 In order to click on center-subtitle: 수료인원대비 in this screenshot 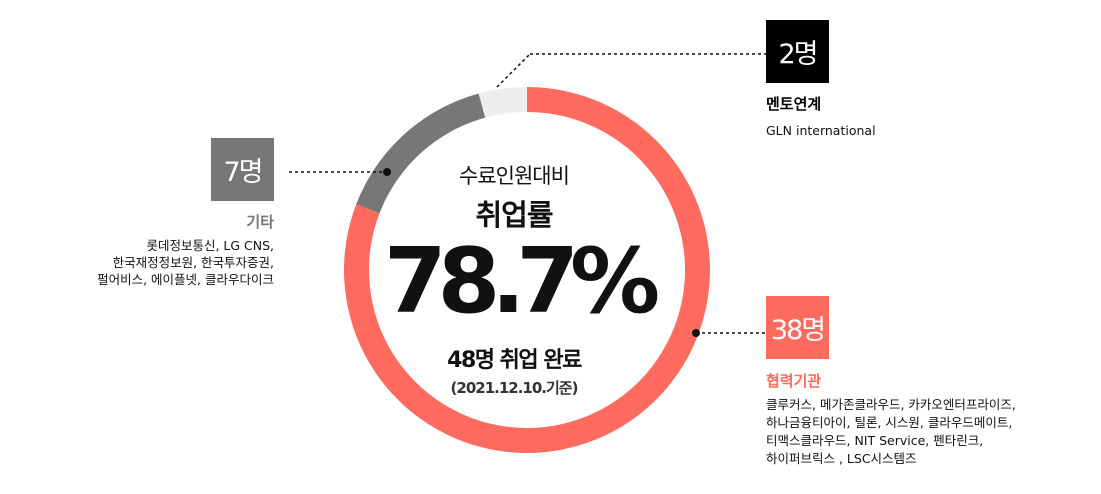, I will do `click(514, 176)`.